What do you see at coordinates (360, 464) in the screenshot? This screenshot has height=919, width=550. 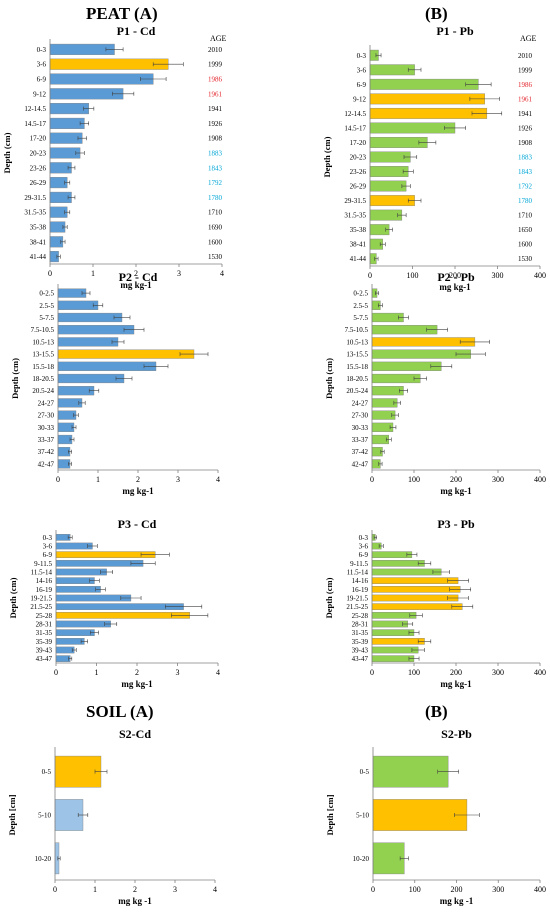 I see `p2pb-category-label: 42-47` at bounding box center [360, 464].